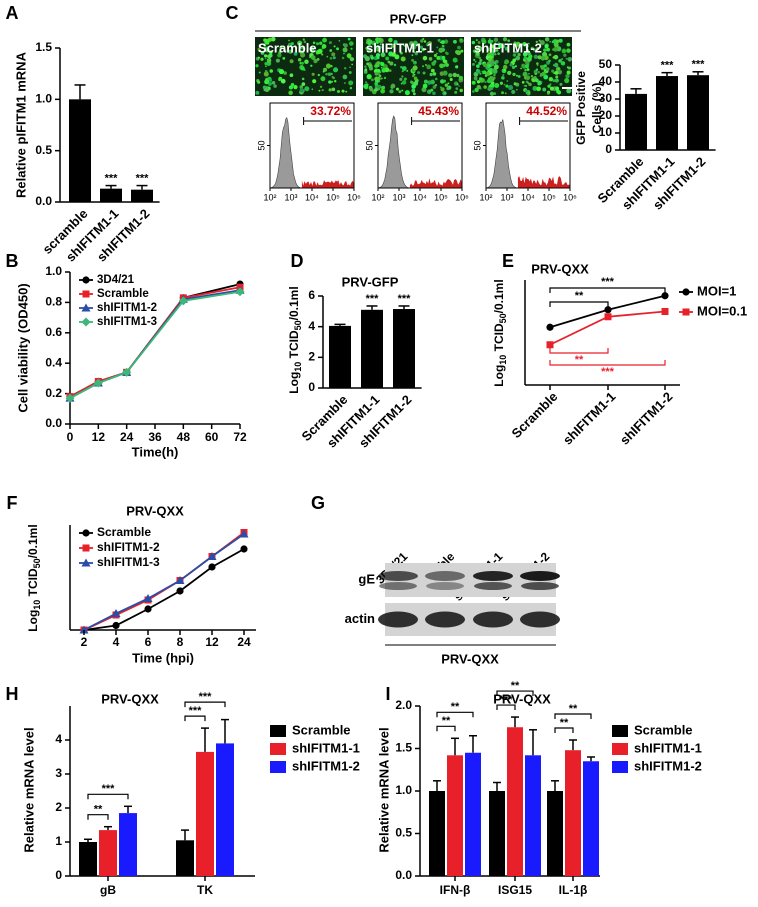 This screenshot has width=758, height=907. Describe the element at coordinates (155, 451) in the screenshot. I see `x-axis-label: Time(h)` at that location.